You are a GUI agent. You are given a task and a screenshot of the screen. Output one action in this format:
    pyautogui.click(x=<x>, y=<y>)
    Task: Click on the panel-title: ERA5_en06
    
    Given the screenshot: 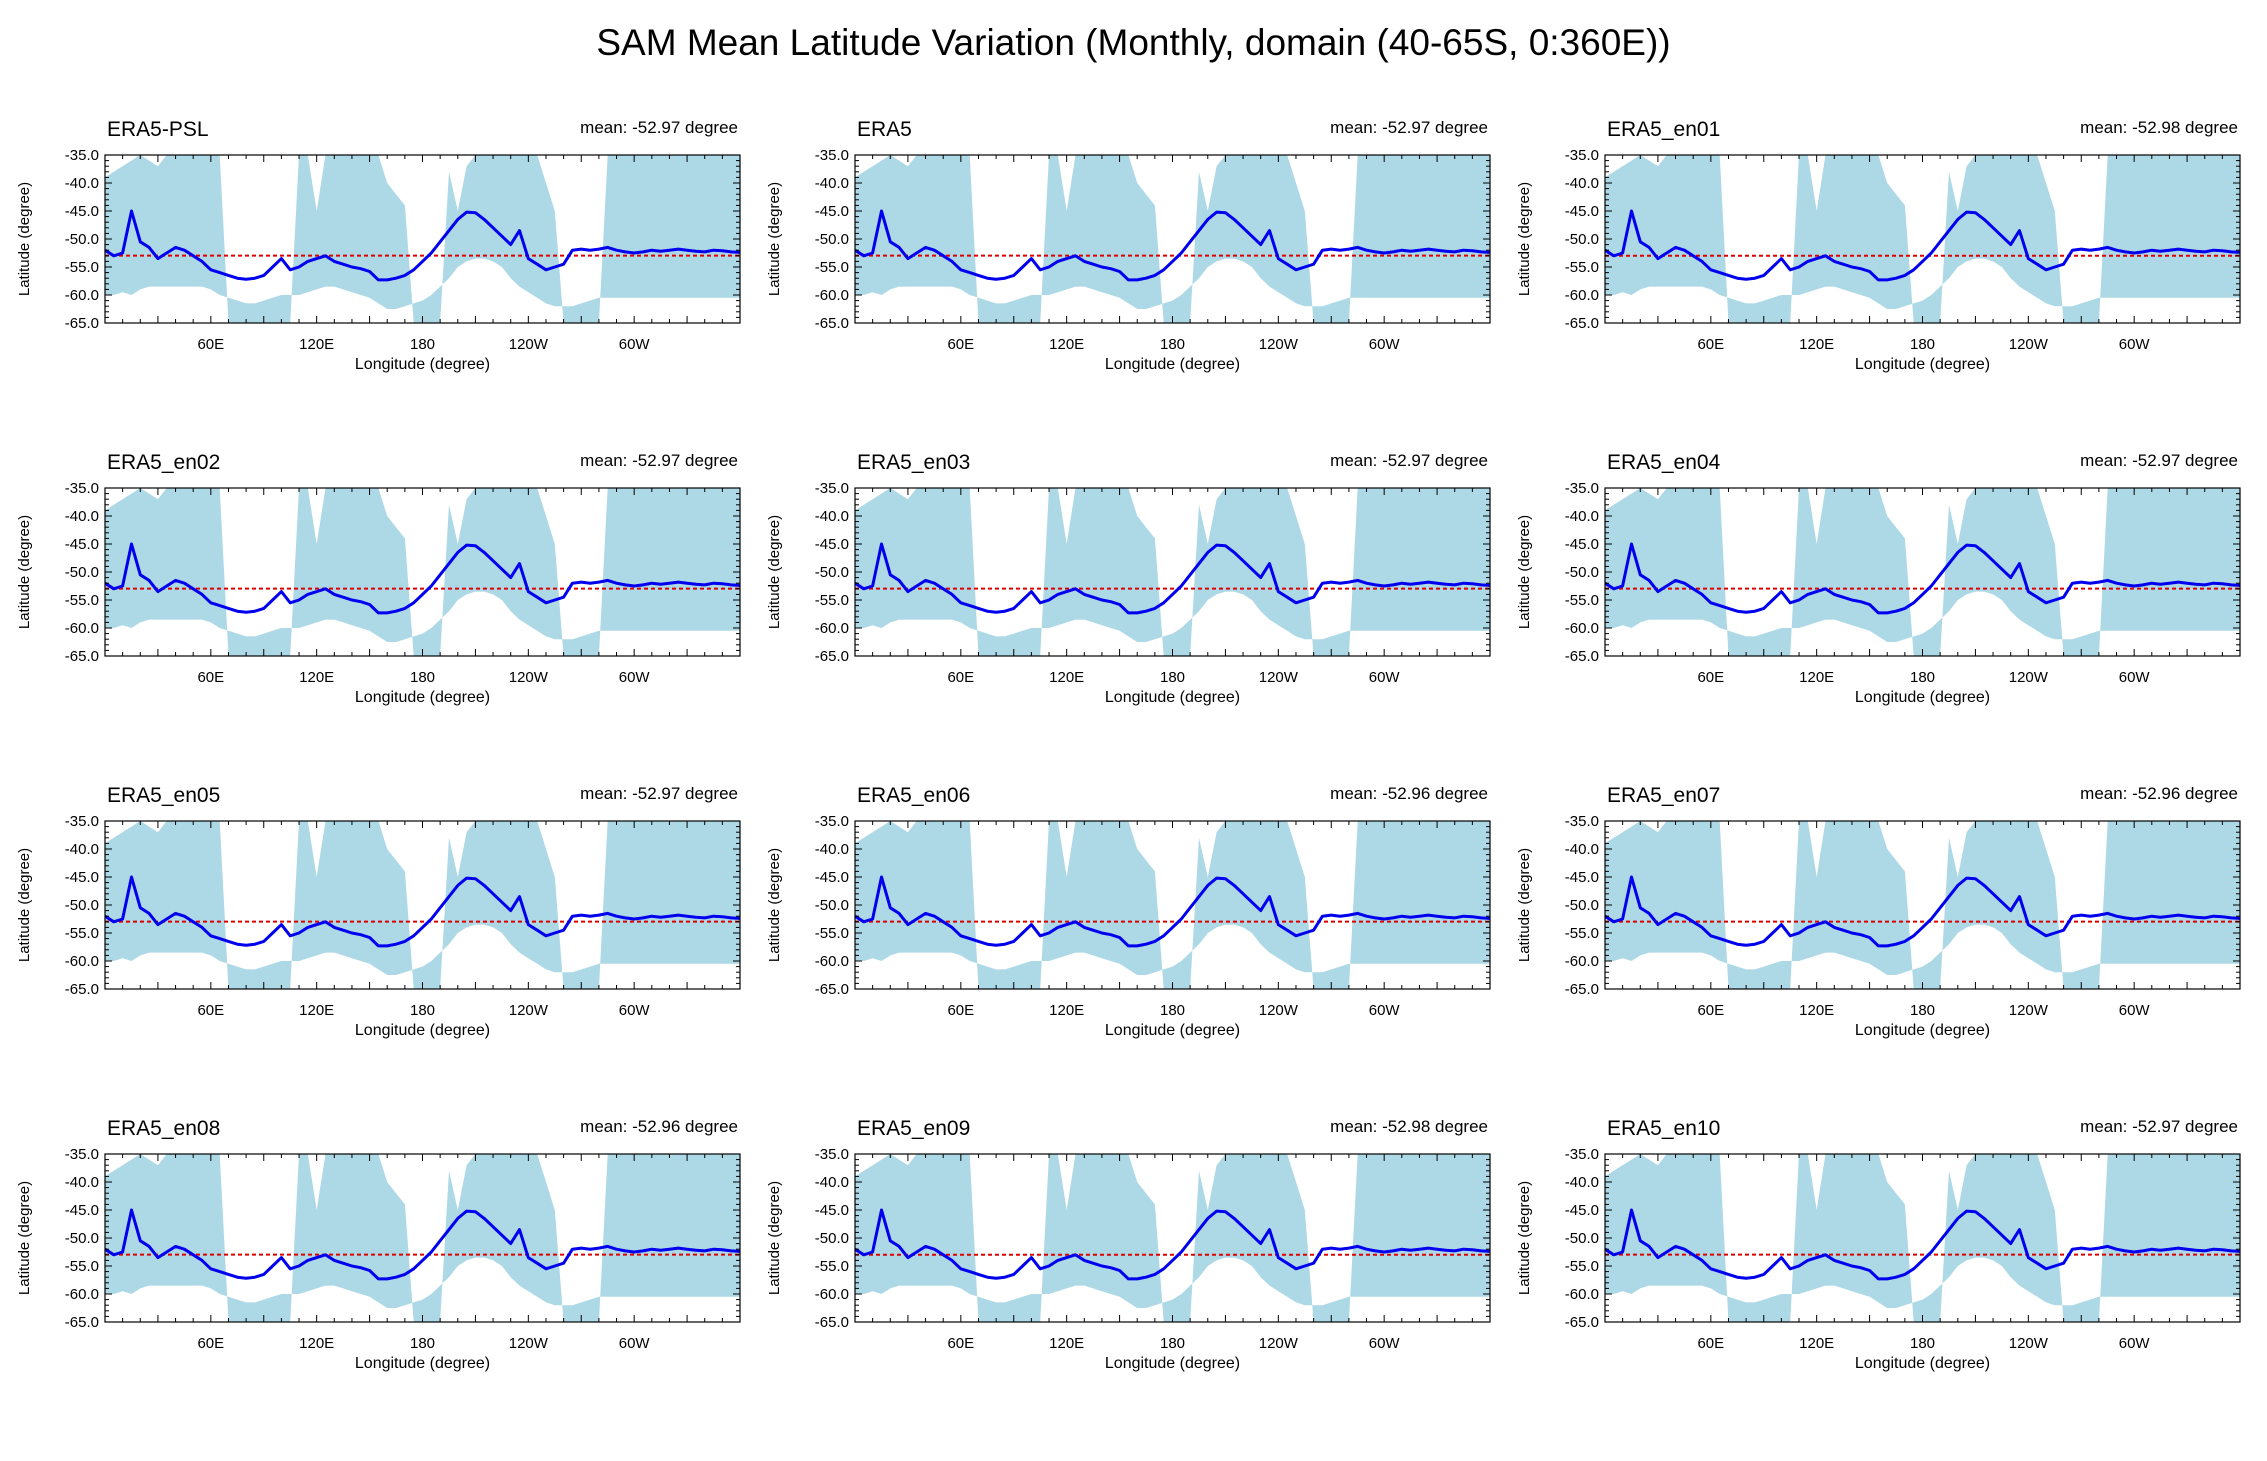 What is the action you would take?
    pyautogui.click(x=913, y=795)
    